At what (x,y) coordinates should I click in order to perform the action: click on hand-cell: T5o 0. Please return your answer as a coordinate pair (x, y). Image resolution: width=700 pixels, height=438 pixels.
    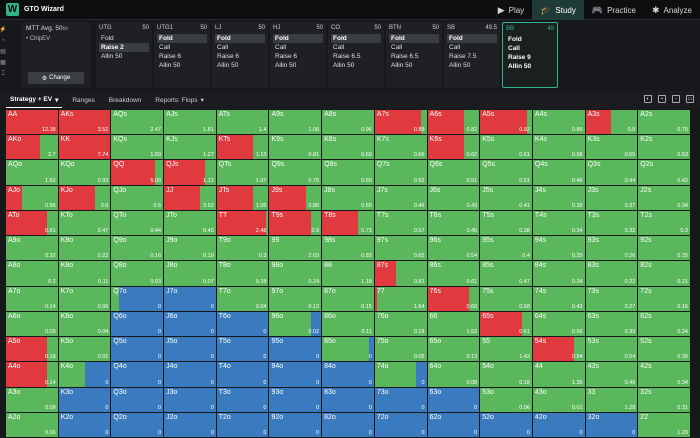
    Looking at the image, I should click on (242, 349).